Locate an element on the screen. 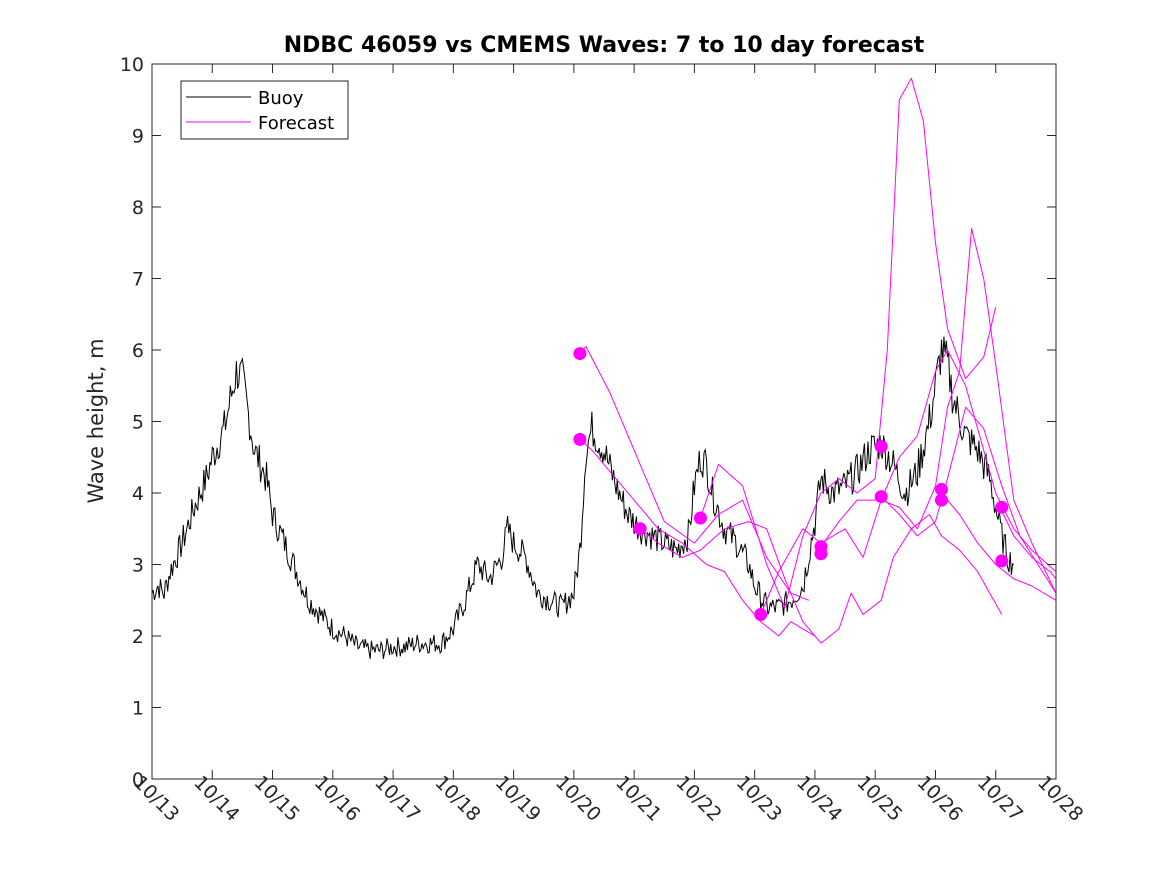 This screenshot has width=1167, height=875. y-tick-label: 3 is located at coordinates (138, 566).